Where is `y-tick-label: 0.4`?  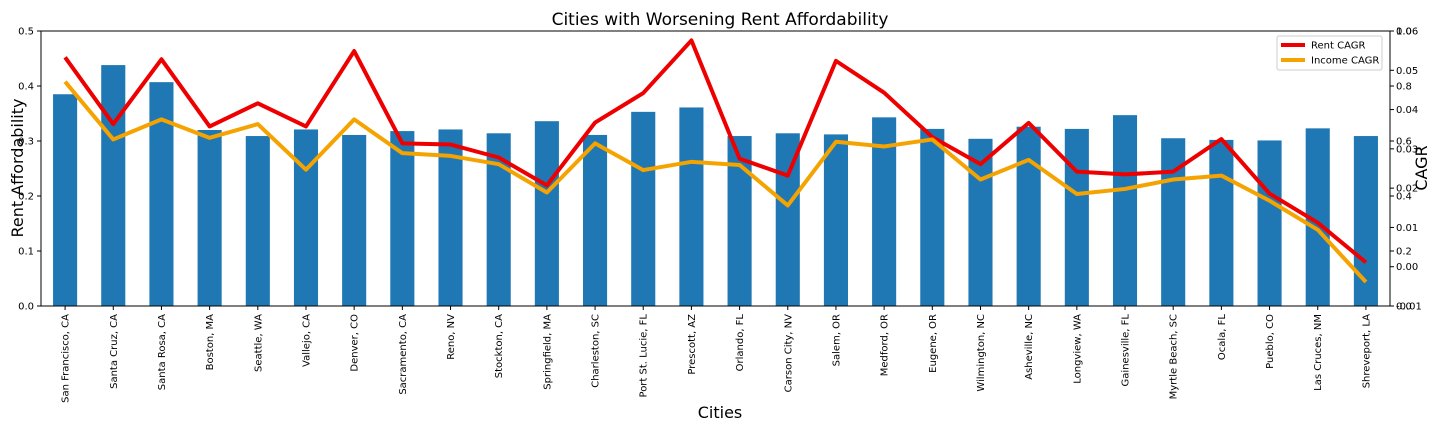
y-tick-label: 0.4 is located at coordinates (26, 87).